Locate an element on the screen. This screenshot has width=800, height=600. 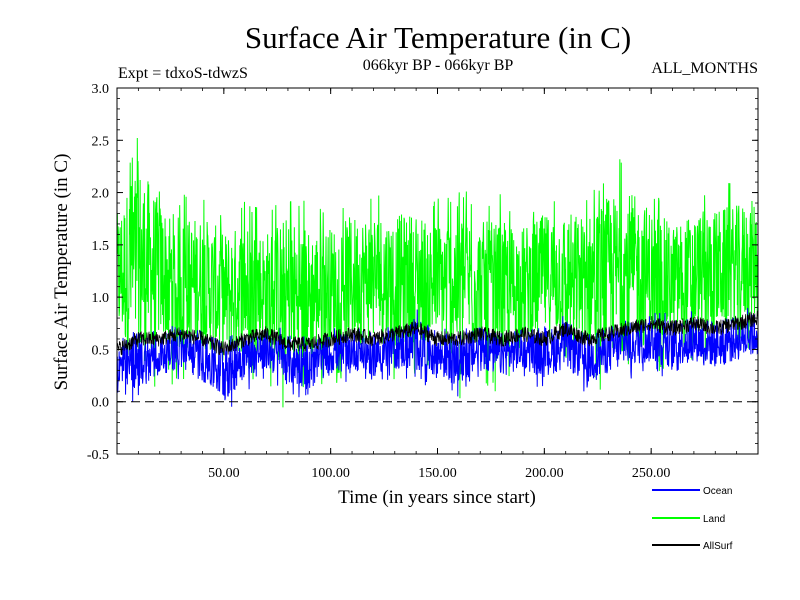
time-range-label: 066kyr BP - 066kyr BP is located at coordinates (438, 65).